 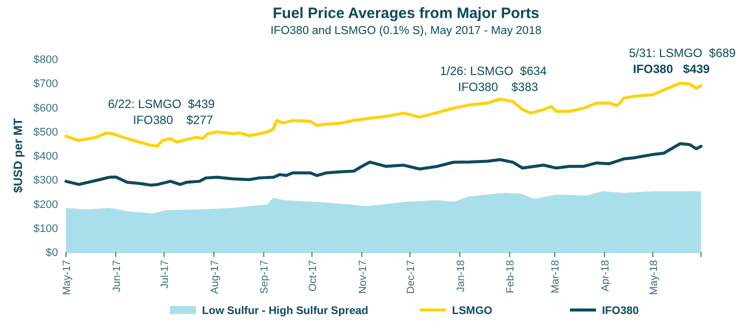 I want to click on y-tick-label: $700, so click(x=46, y=84).